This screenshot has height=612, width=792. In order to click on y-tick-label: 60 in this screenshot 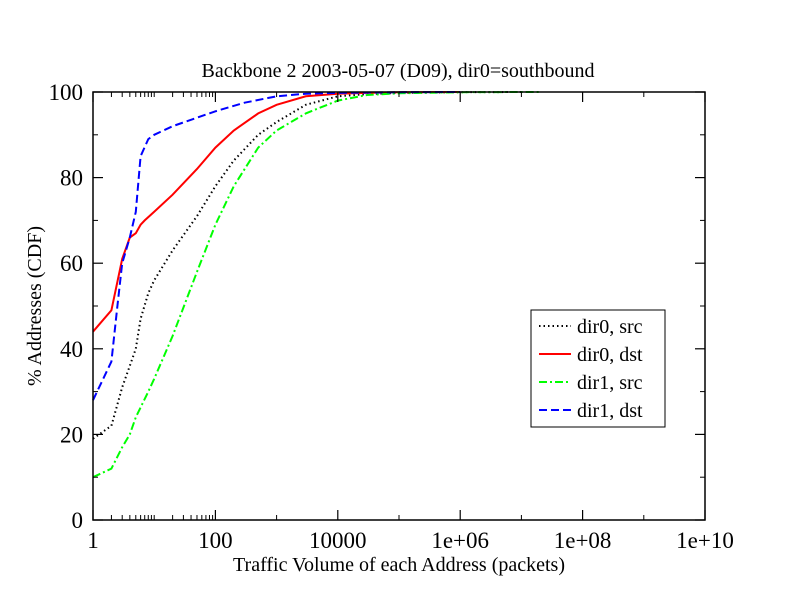, I will do `click(71, 263)`.